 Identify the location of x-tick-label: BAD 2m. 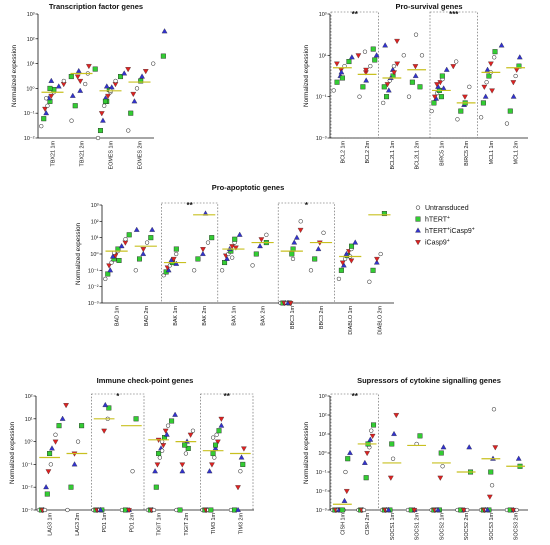
(147, 315).